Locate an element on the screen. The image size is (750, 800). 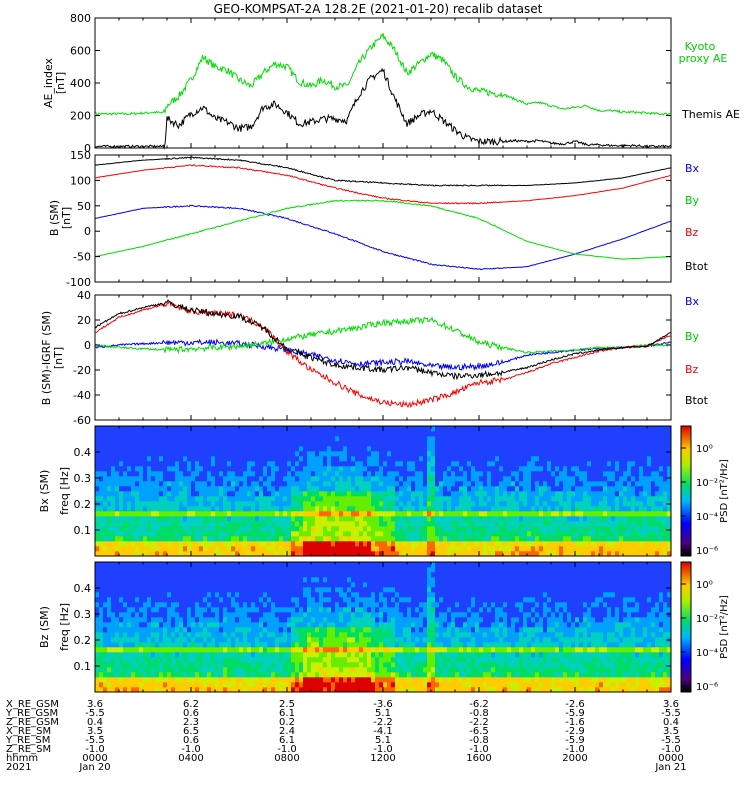
series-bz is located at coordinates (383, 184).